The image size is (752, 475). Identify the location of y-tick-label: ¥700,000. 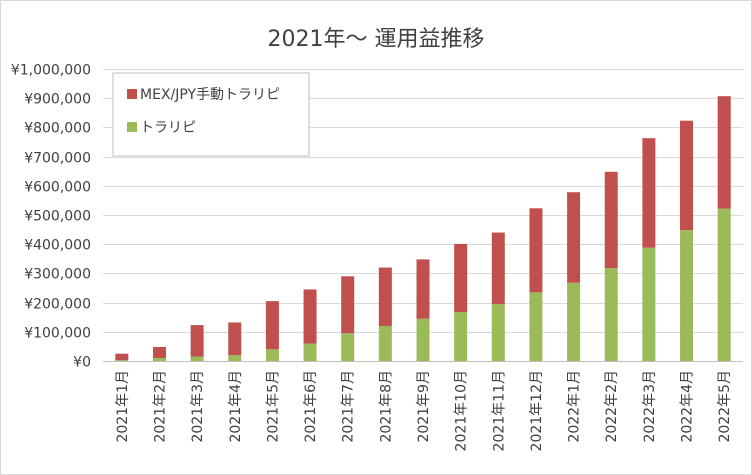
(57, 159).